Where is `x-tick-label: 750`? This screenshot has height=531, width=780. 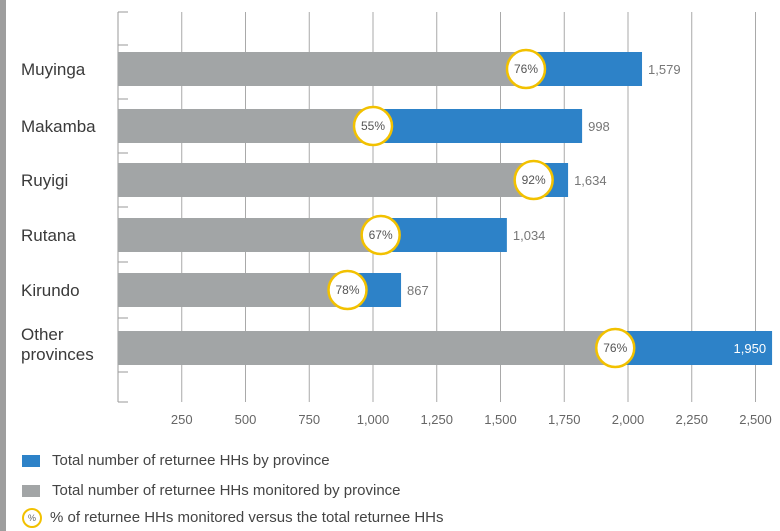 x-tick-label: 750 is located at coordinates (309, 419).